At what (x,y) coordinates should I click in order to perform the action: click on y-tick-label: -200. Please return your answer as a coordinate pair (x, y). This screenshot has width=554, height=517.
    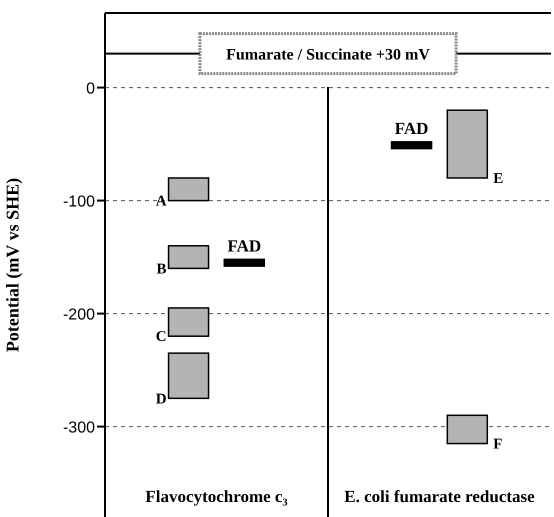
    Looking at the image, I should click on (79, 315).